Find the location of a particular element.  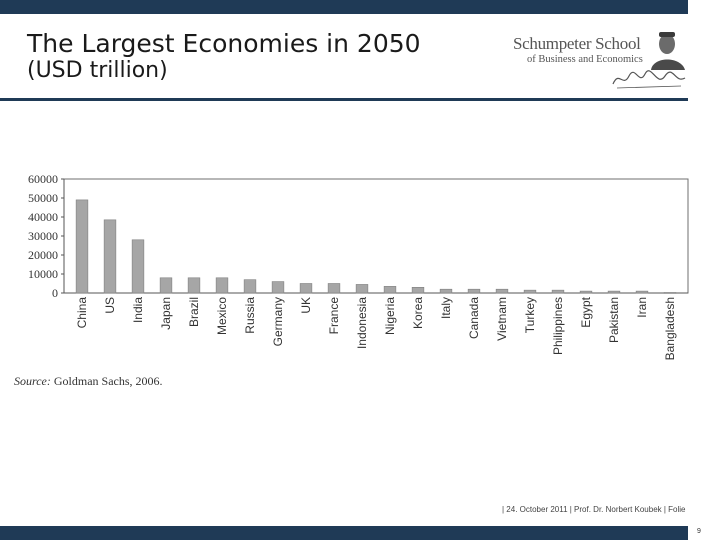

y-tick-label: 40000 is located at coordinates (43, 217).